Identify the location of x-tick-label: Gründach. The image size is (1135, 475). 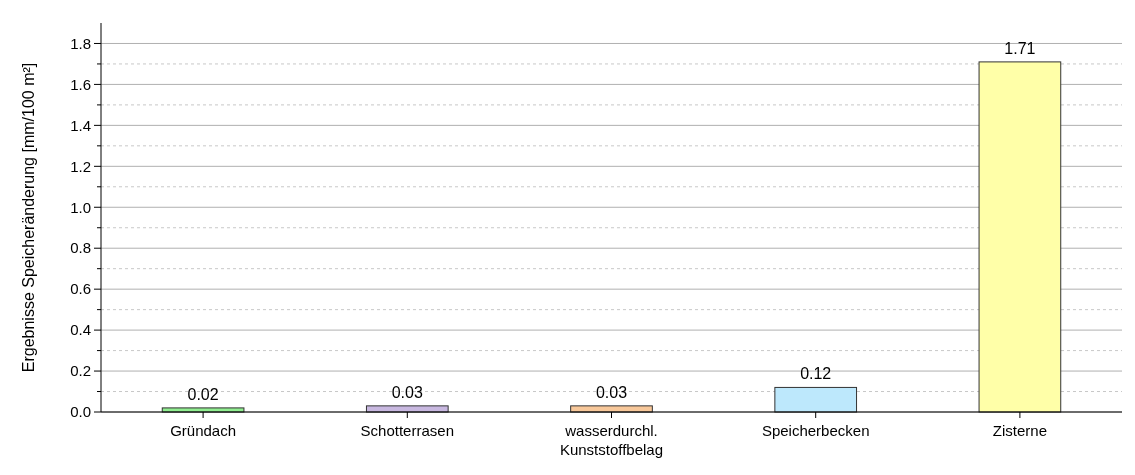
(203, 430).